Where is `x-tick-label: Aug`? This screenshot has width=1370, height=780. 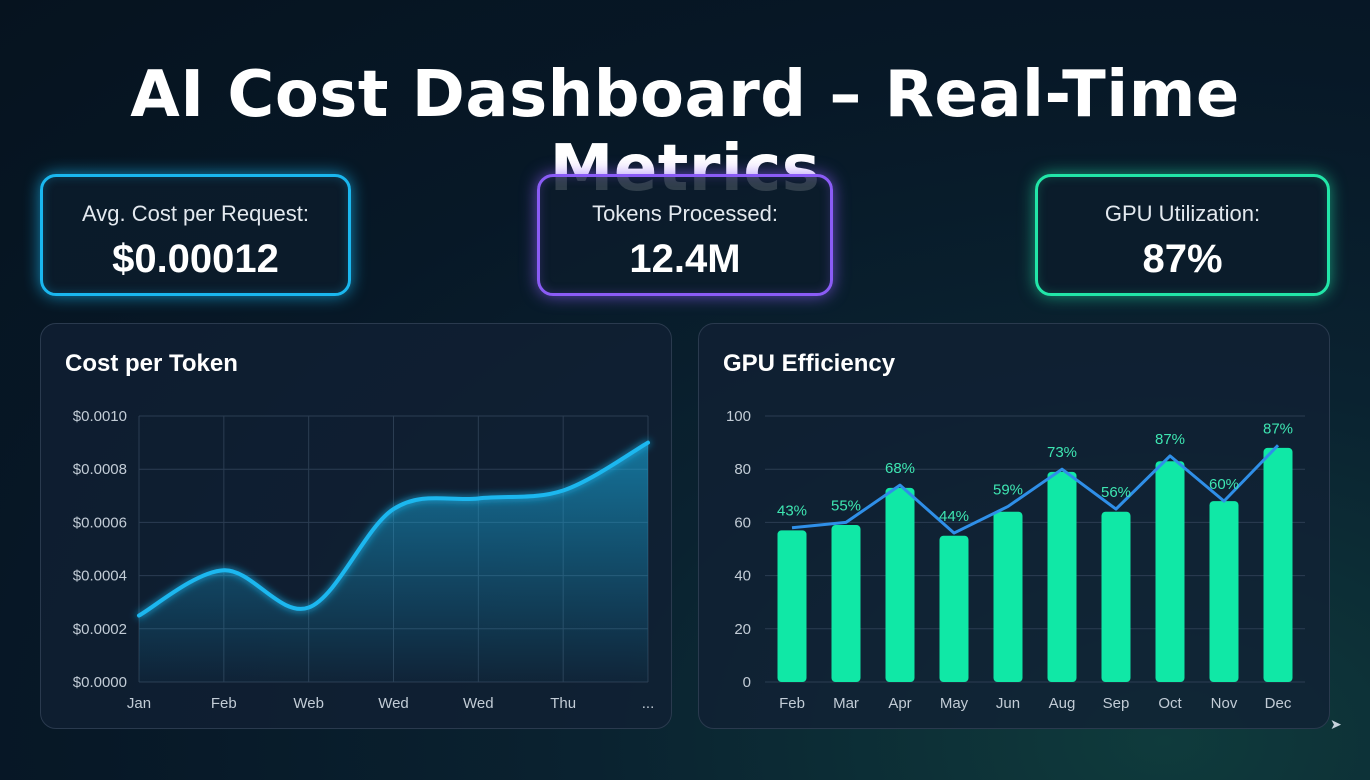 x-tick-label: Aug is located at coordinates (1062, 703).